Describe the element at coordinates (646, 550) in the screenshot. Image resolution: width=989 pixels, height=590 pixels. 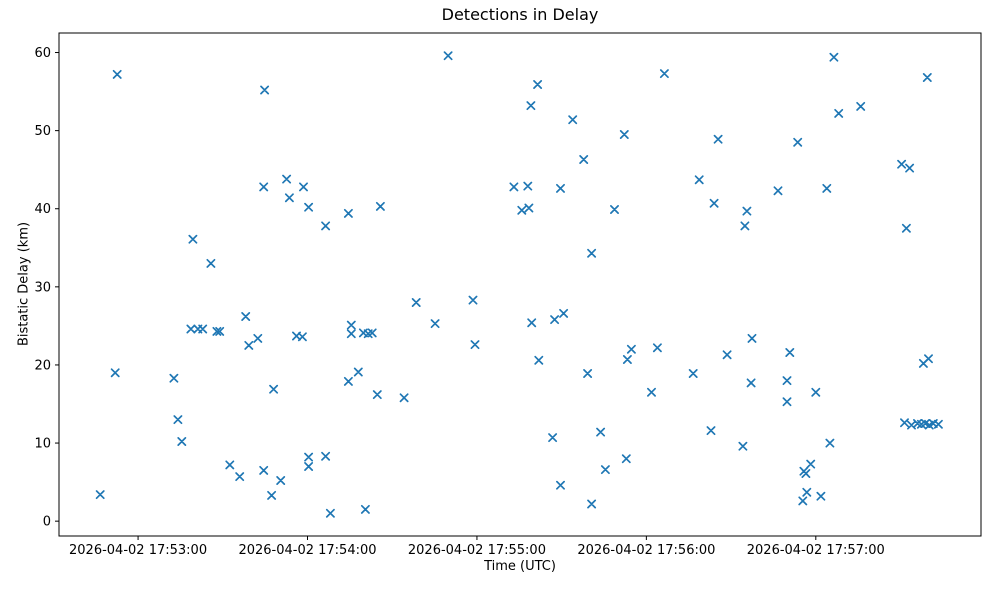
I see `x-tick-label: 2026-04-02 17:56:00` at that location.